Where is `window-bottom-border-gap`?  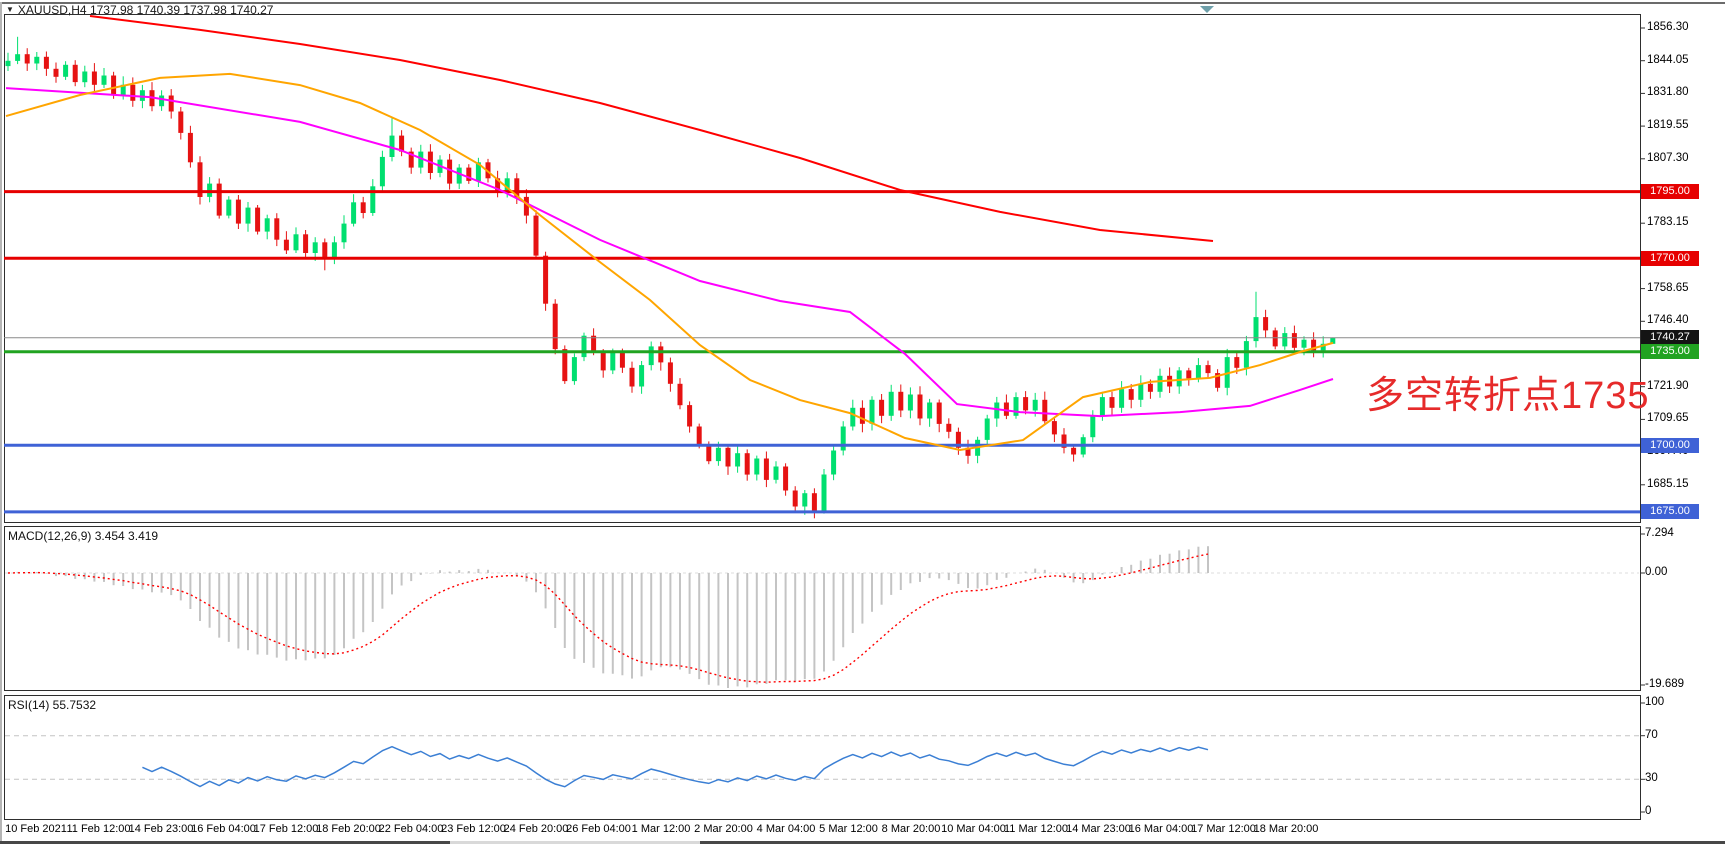
window-bottom-border-gap is located at coordinates (575, 842).